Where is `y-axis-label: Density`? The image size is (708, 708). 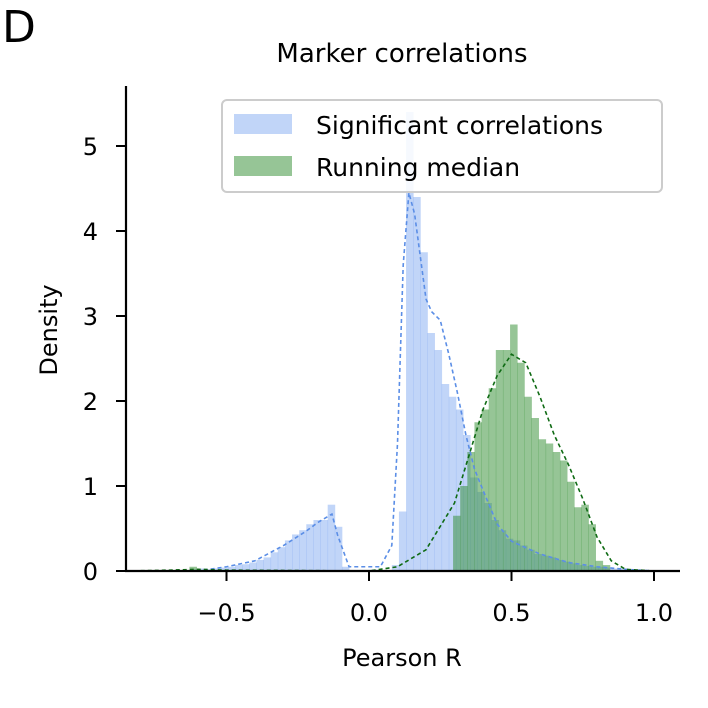
y-axis-label: Density is located at coordinates (49, 329).